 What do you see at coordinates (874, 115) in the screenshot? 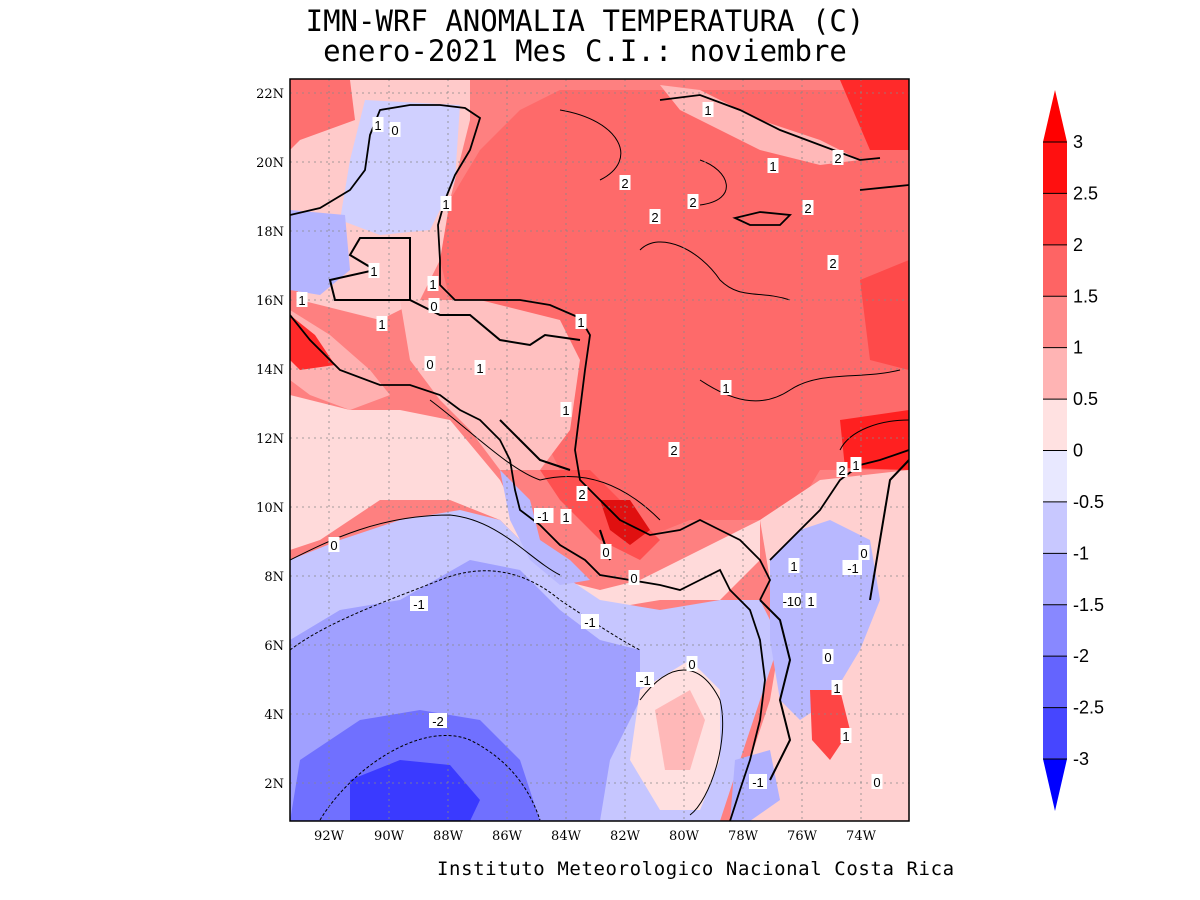
I see `field-hot-ne-corner` at bounding box center [874, 115].